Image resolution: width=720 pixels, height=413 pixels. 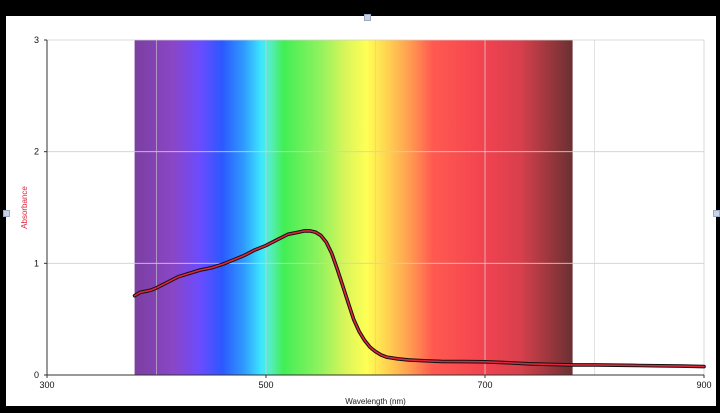 What do you see at coordinates (703, 385) in the screenshot?
I see `x-tick-label-900: 900` at bounding box center [703, 385].